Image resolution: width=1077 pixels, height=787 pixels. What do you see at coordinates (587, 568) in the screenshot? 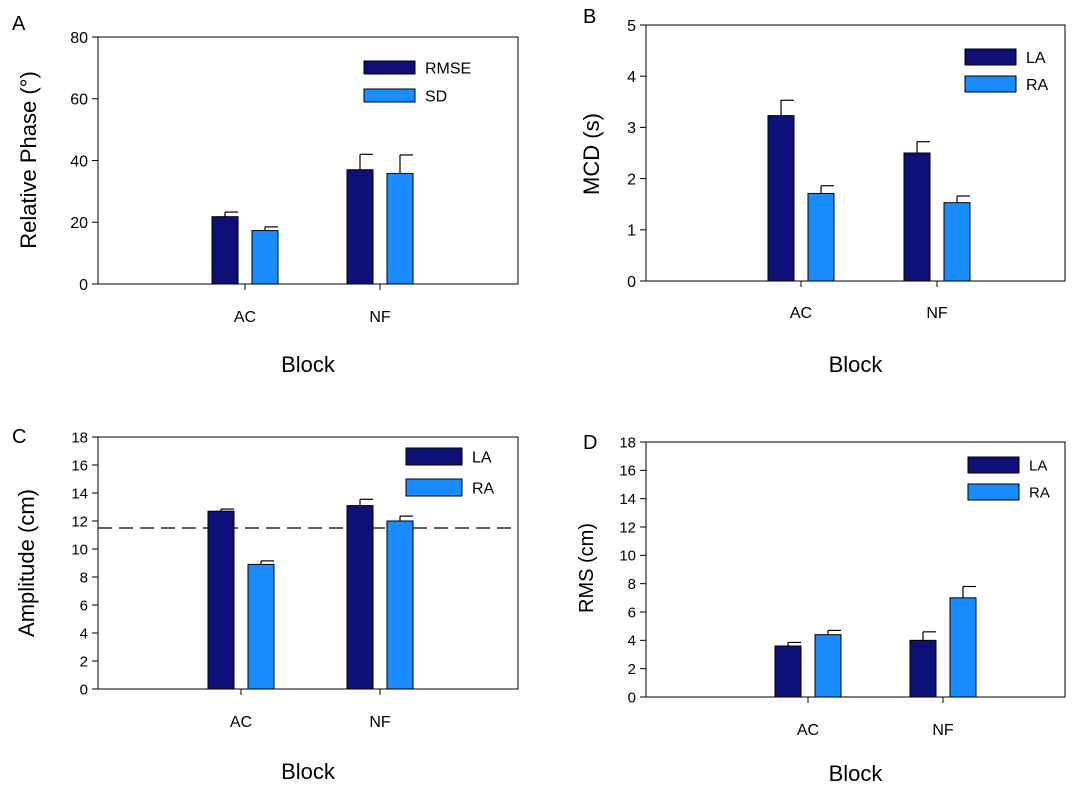
I see `y-axis-label: RMS (cm)` at bounding box center [587, 568].